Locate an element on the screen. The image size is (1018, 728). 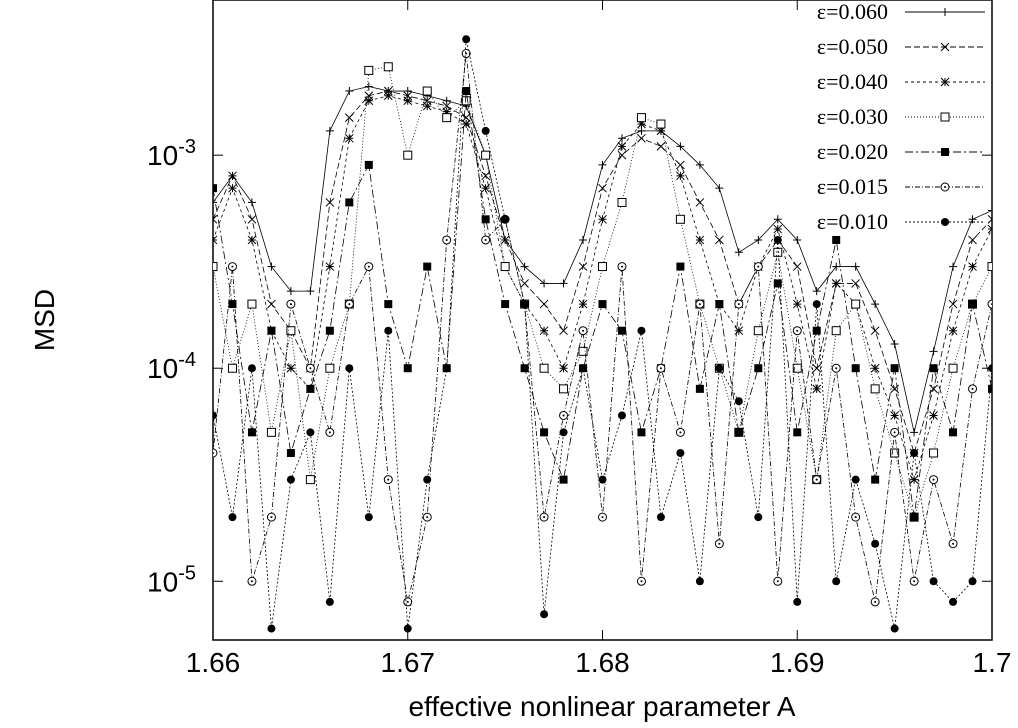
legend-marker is located at coordinates (945, 82).